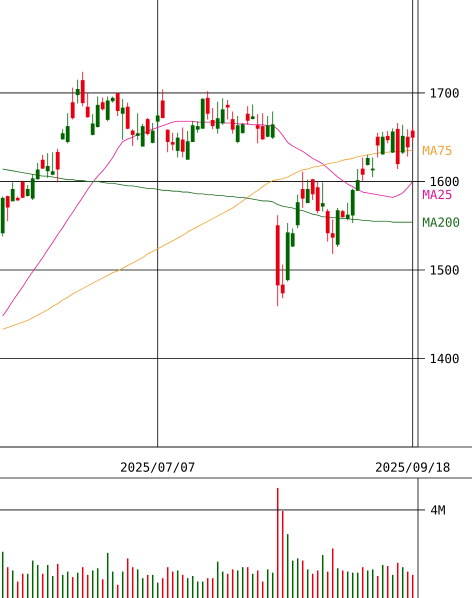 This screenshot has height=598, width=472. Describe the element at coordinates (444, 93) in the screenshot. I see `y-tick-label: 1700` at that location.